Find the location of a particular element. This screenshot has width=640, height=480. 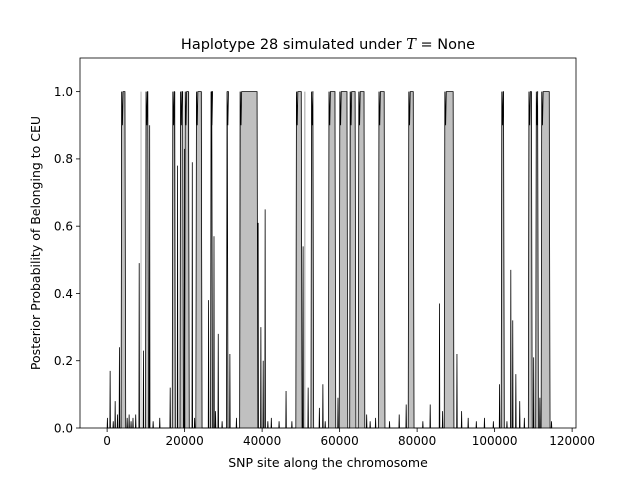

y-tick-label: 0.6 is located at coordinates (63, 226).